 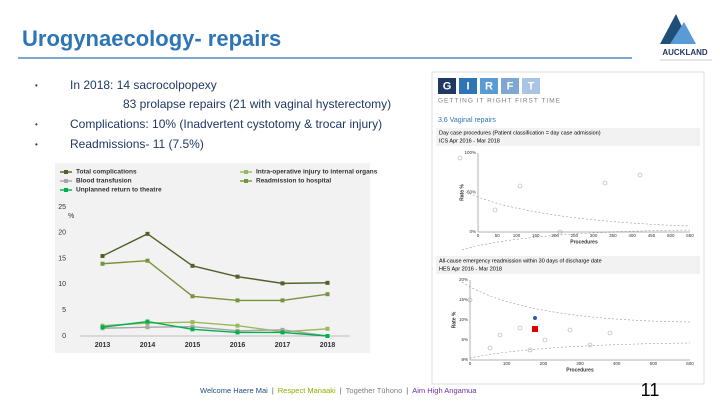 I want to click on x-tick-label: 2015, so click(x=193, y=345).